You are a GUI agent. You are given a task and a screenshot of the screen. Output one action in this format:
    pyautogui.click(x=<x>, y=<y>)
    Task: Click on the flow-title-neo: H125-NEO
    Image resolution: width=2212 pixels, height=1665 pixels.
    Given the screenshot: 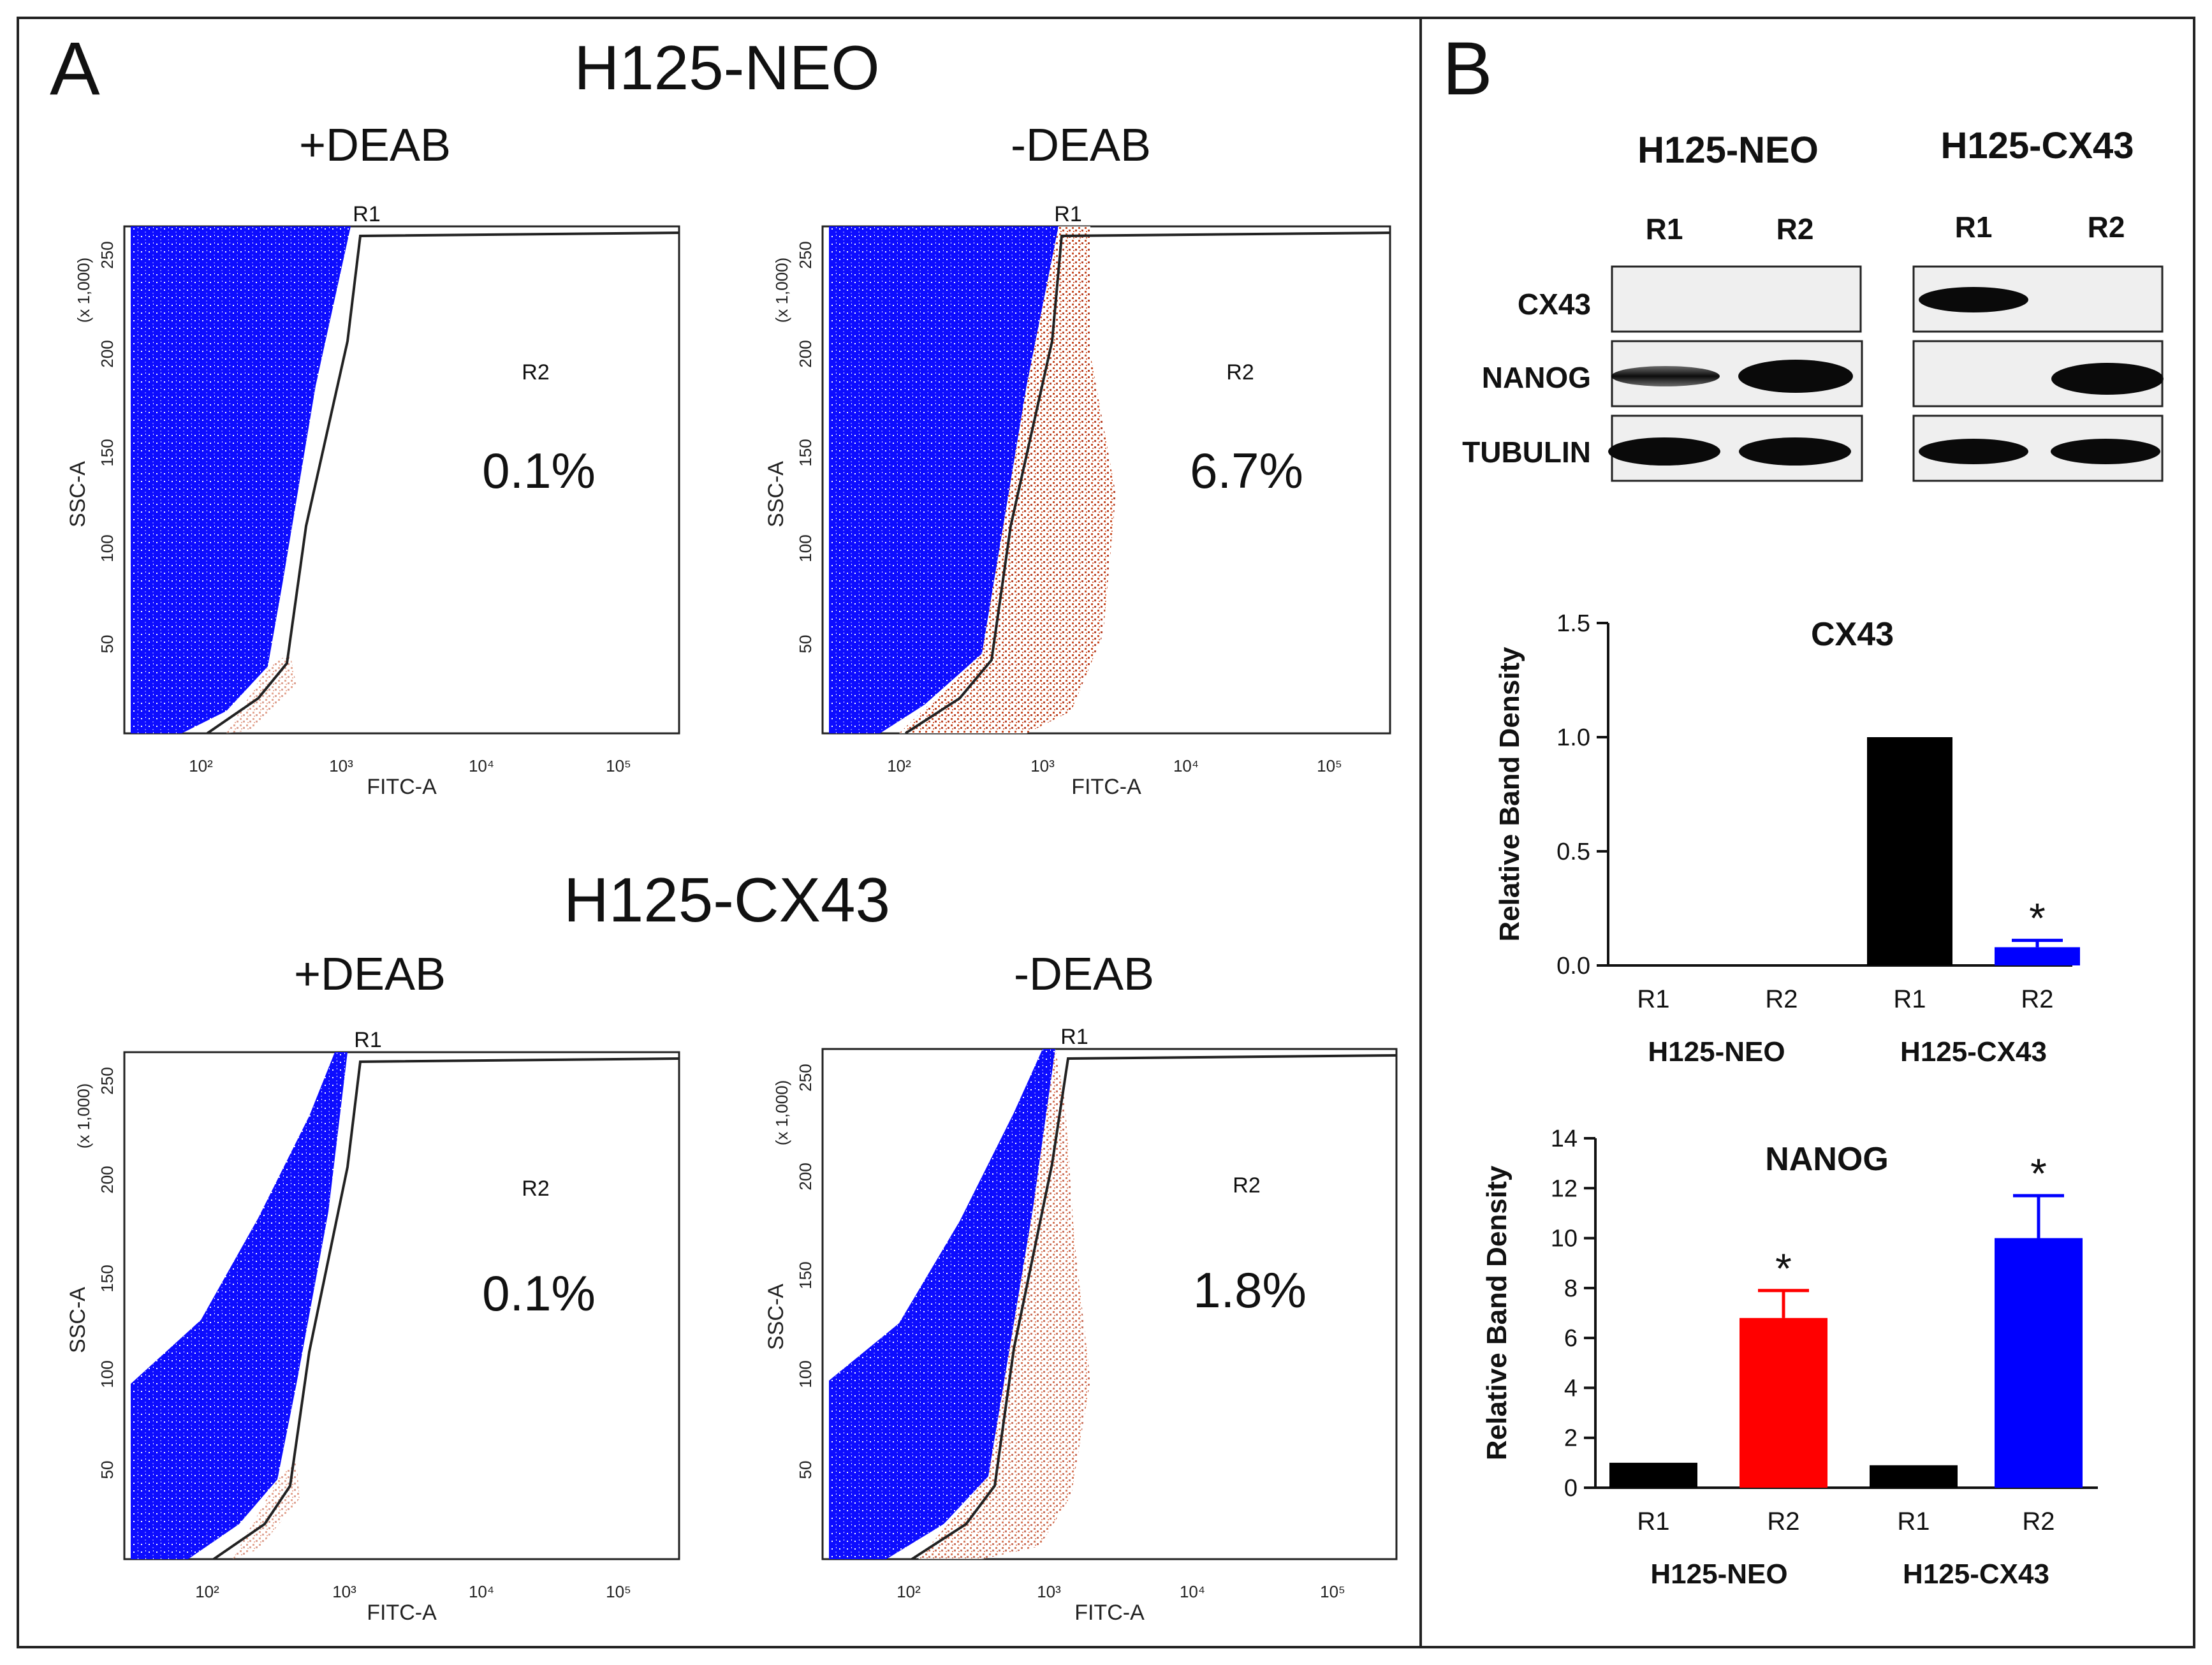 What is the action you would take?
    pyautogui.click(x=727, y=68)
    